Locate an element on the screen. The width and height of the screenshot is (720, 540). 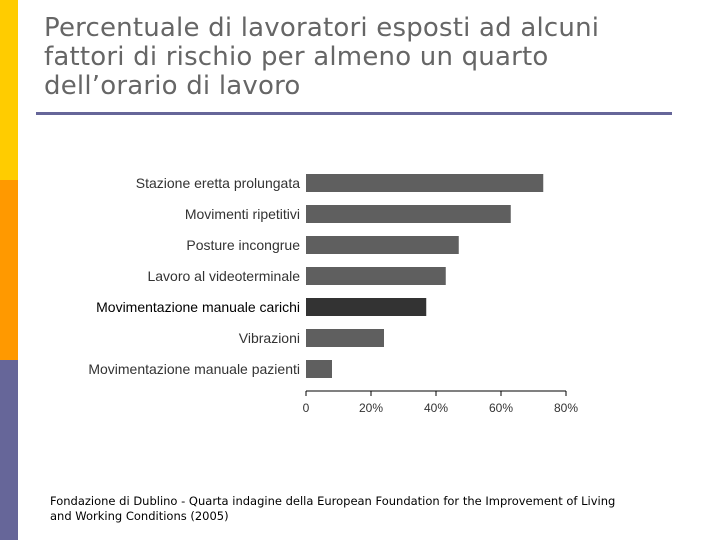
category-label: Posture incongrue is located at coordinates (243, 245).